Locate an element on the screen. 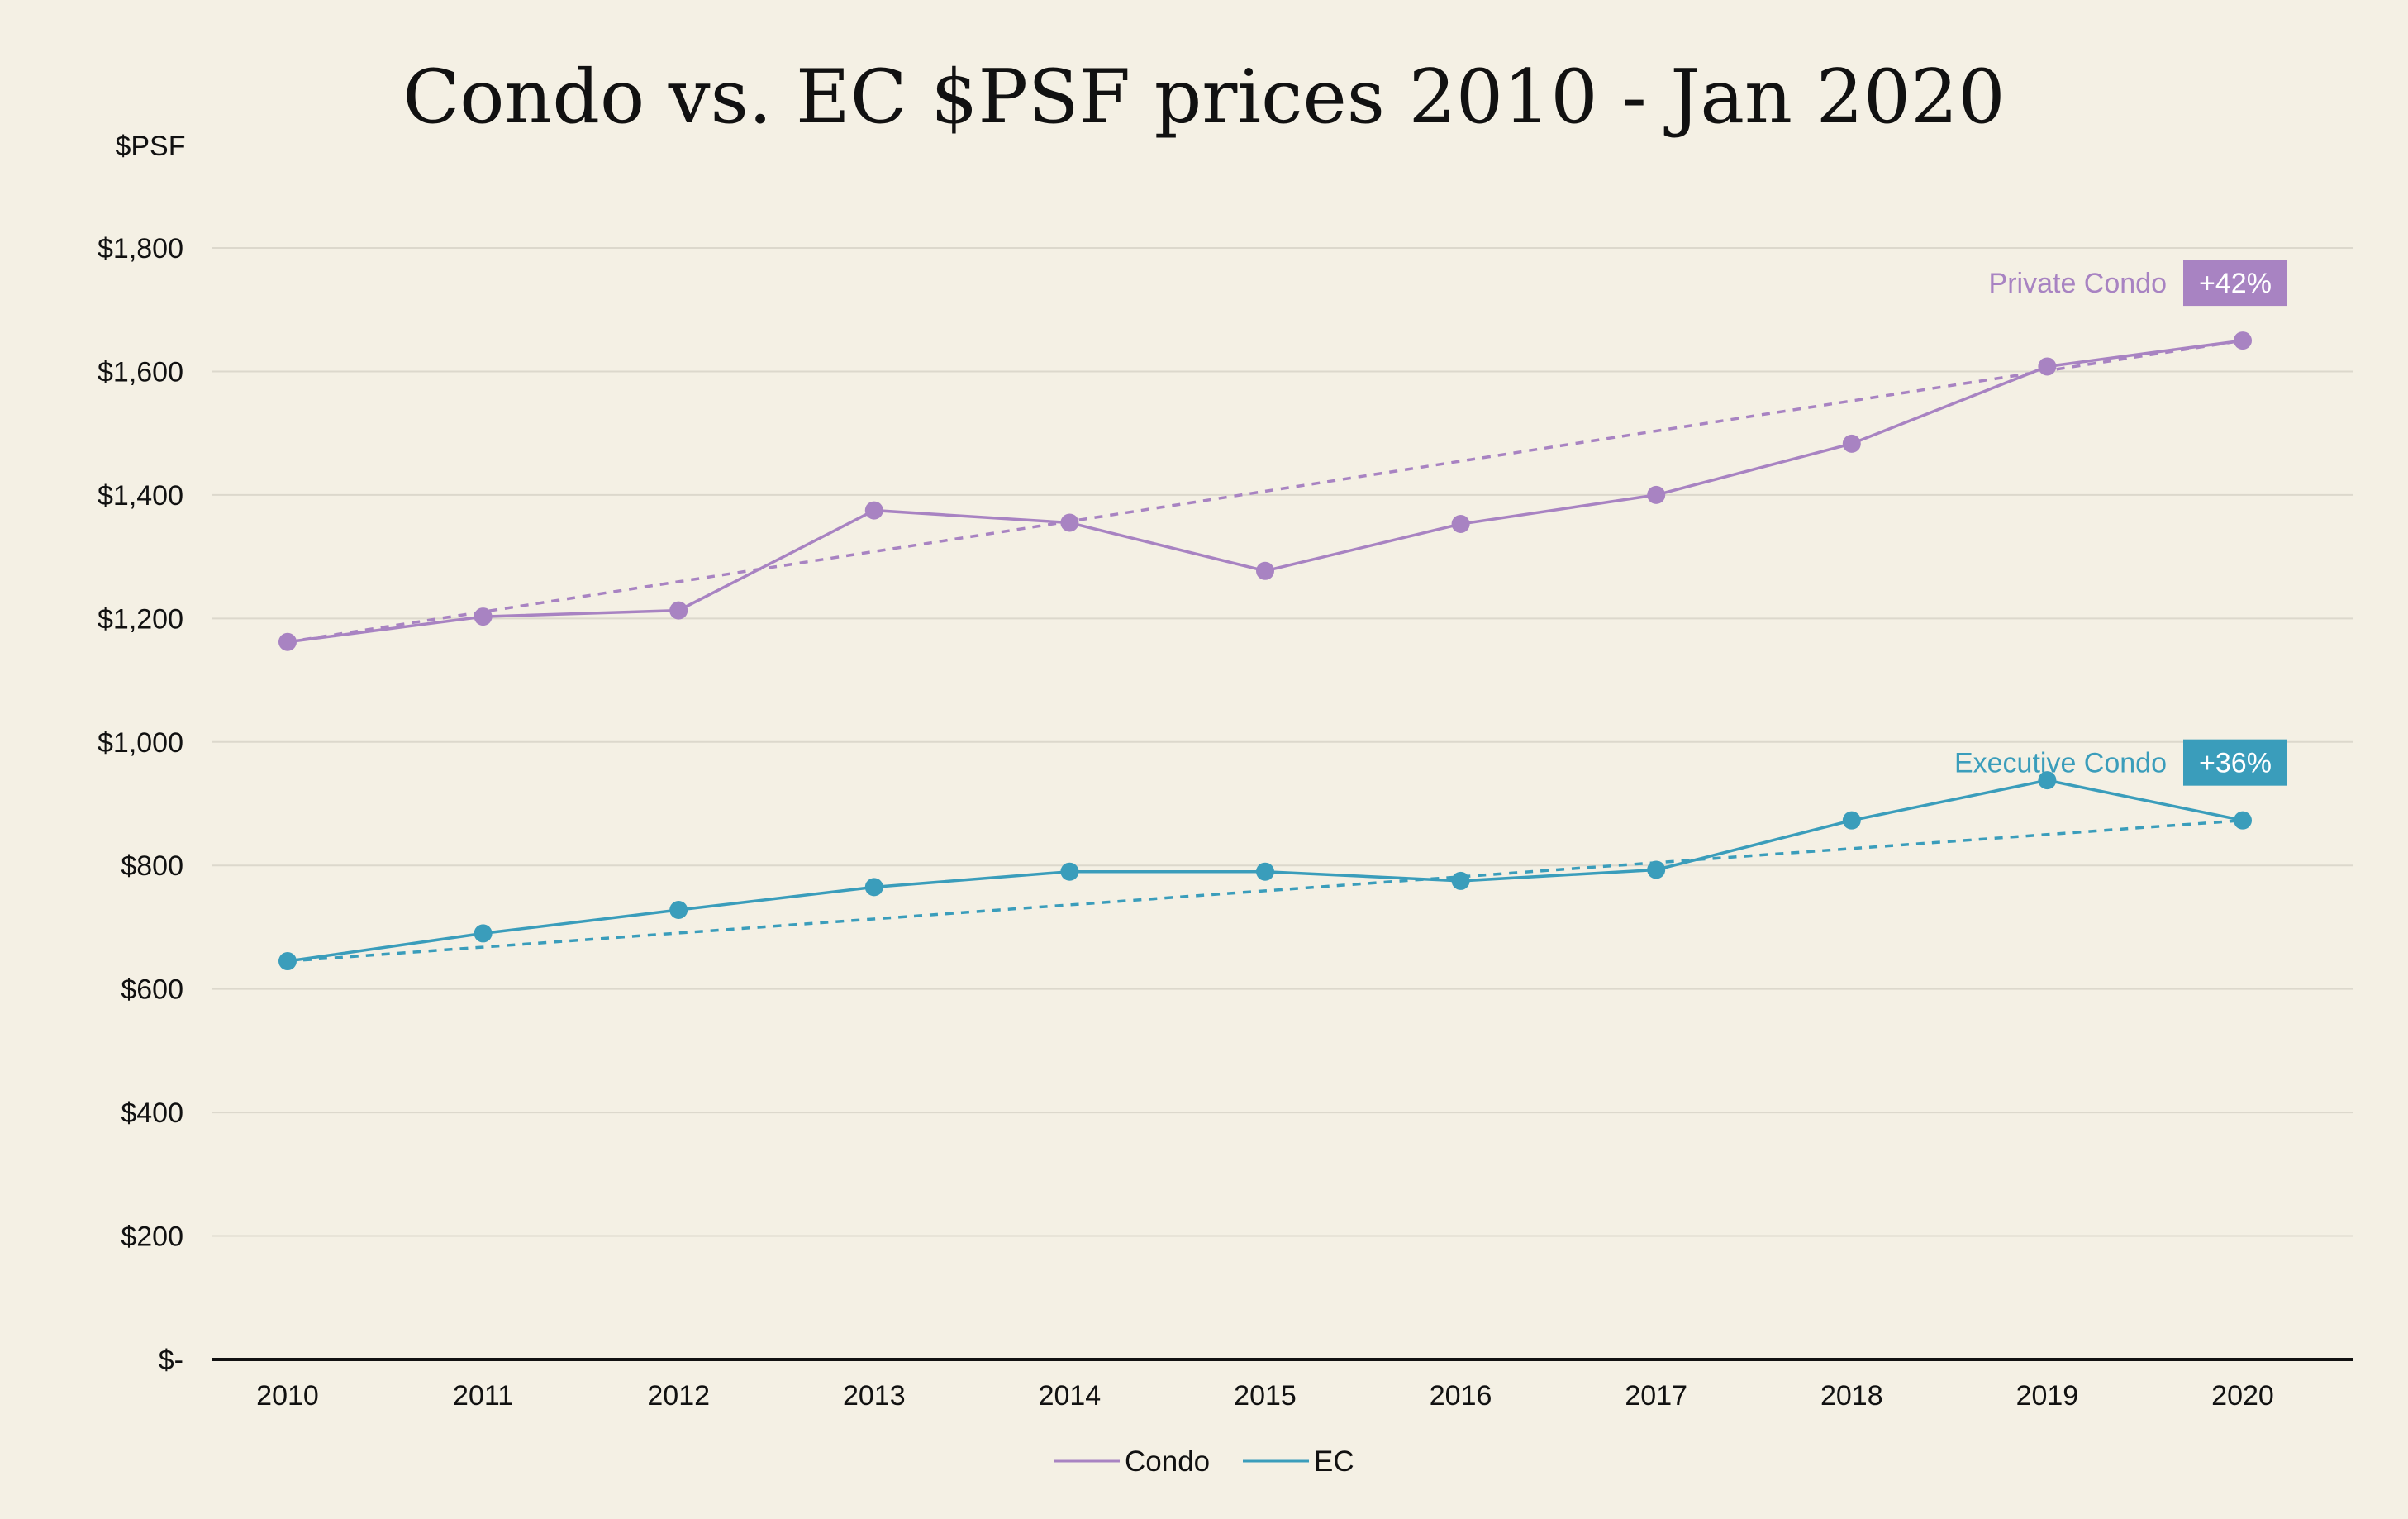 The height and width of the screenshot is (1519, 2408). x-tick-label: 2020 is located at coordinates (2242, 1396).